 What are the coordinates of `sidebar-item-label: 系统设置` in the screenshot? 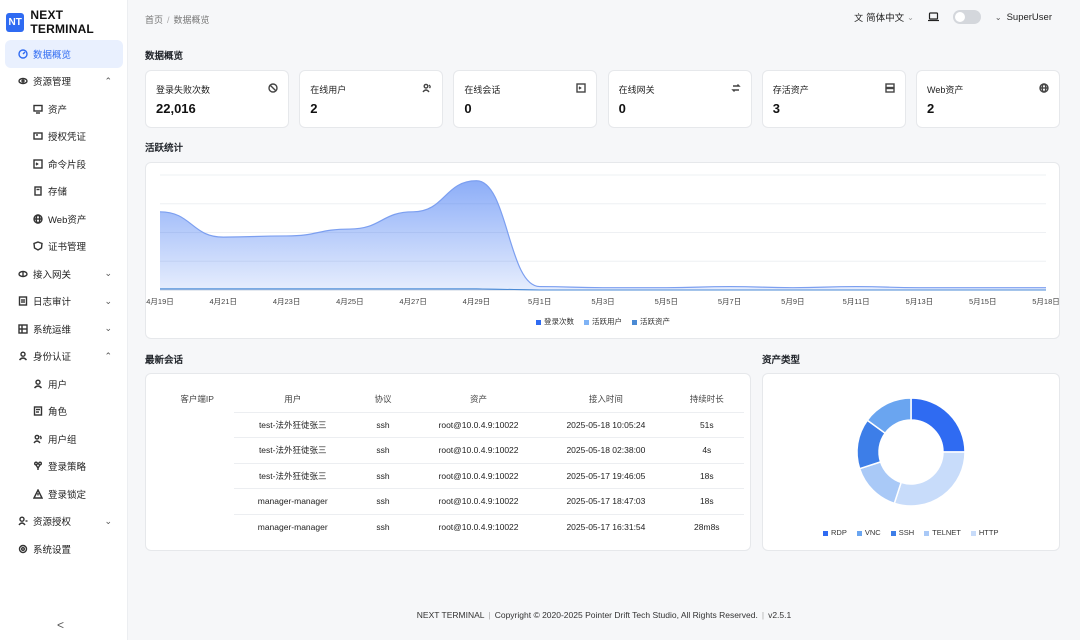 It's located at (52, 550).